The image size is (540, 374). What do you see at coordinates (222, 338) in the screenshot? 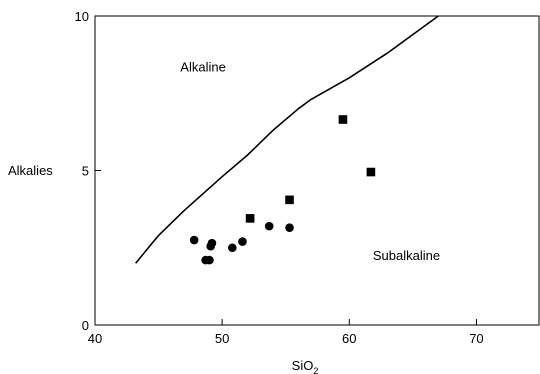
I see `x-tick-label: 50` at bounding box center [222, 338].